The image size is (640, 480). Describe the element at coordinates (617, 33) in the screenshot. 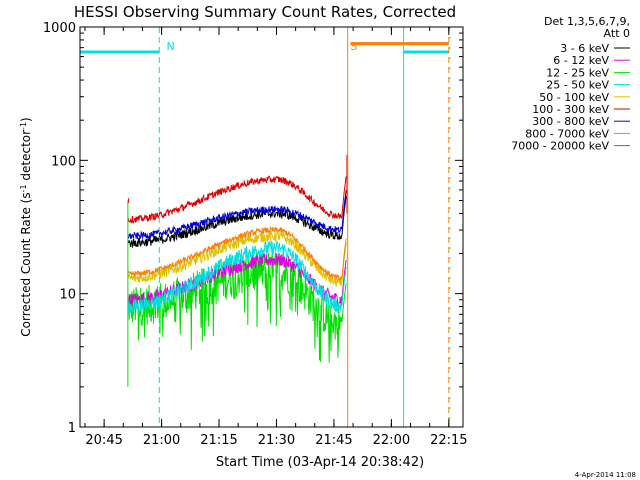

I see `legend-header-line2: Att 0` at that location.